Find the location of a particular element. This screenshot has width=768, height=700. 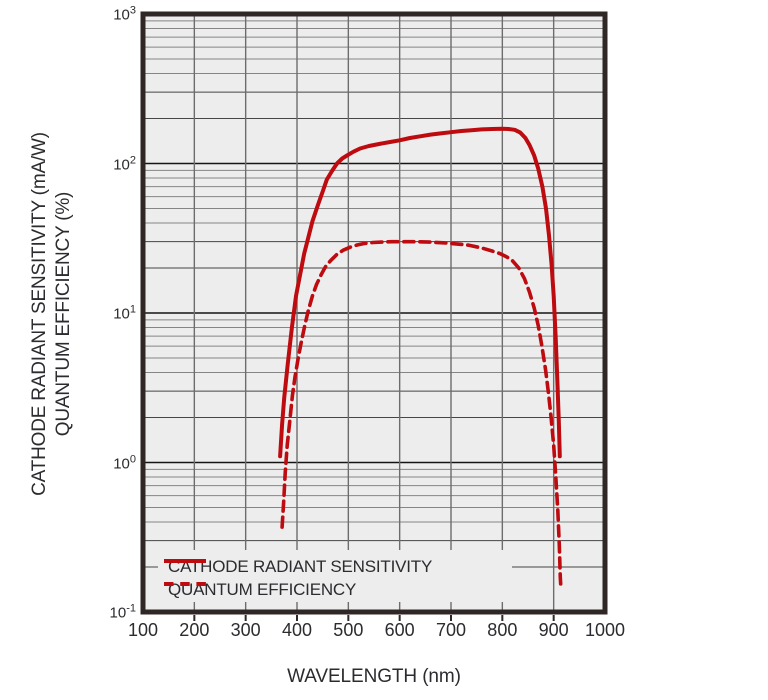

legend-mask is located at coordinates (335, 576).